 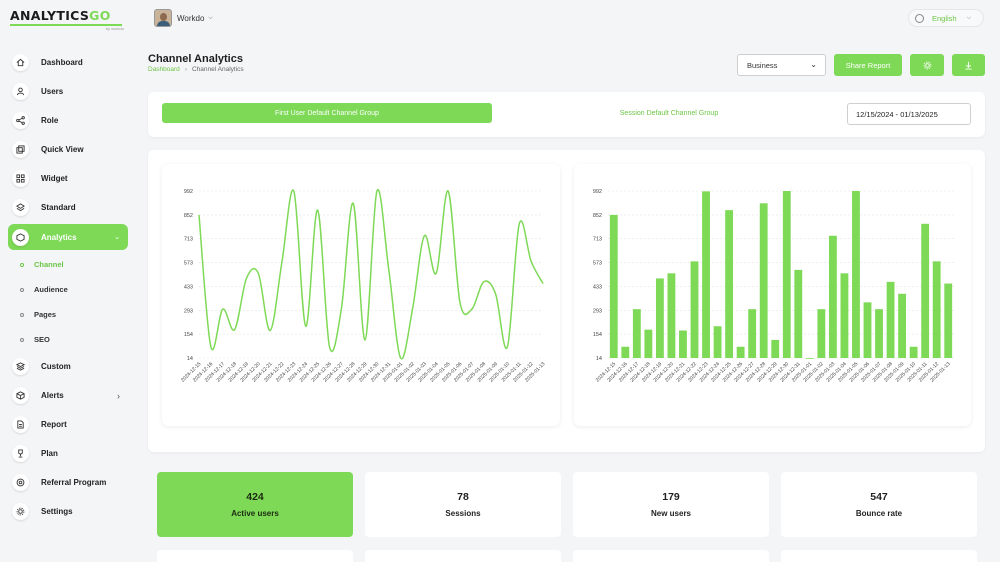 What do you see at coordinates (68, 289) in the screenshot?
I see `sidebar-subitem-audience: Audience` at bounding box center [68, 289].